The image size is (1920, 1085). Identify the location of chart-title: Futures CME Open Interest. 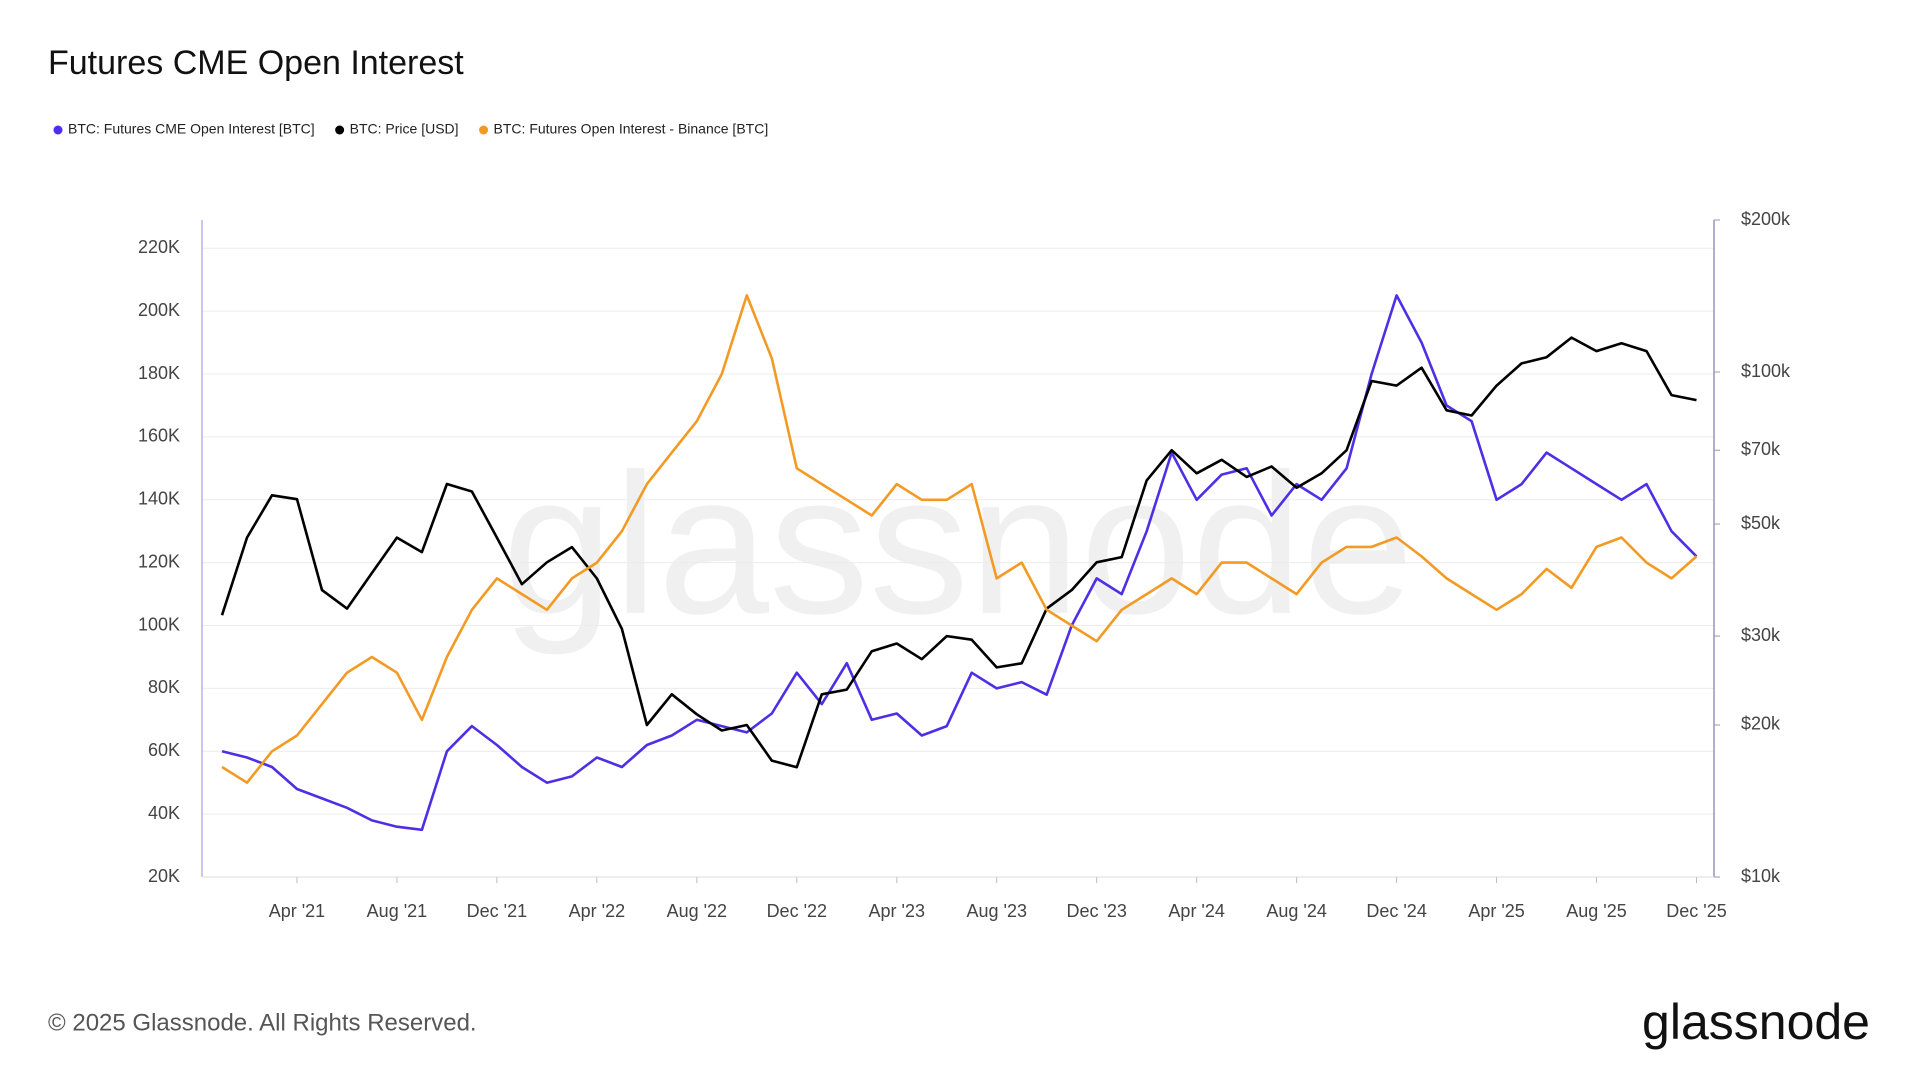
(256, 63).